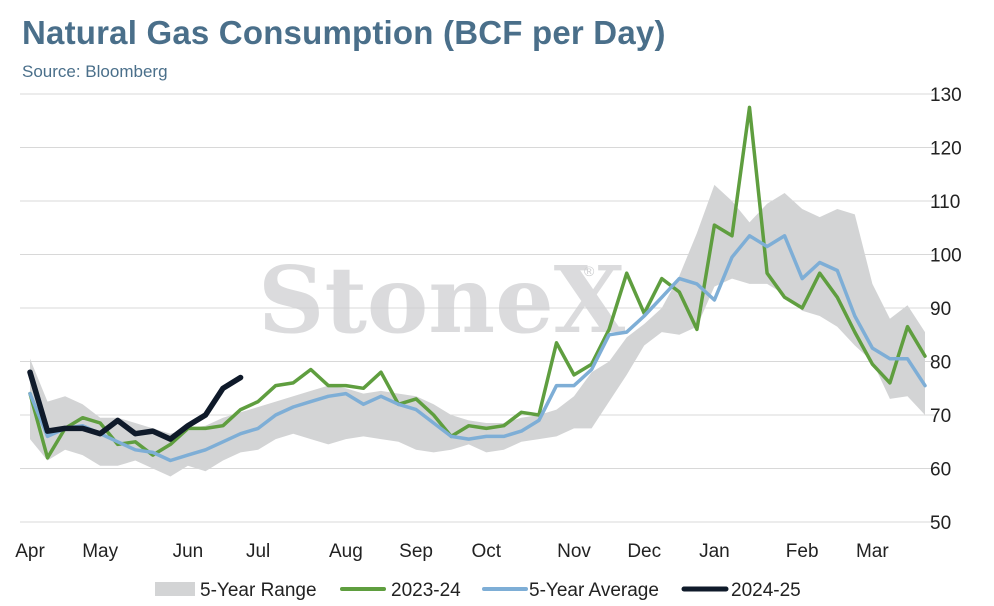 The image size is (994, 606). Describe the element at coordinates (452, 551) in the screenshot. I see `x-axis-ticks: Apr May Jun Jul Aug Sep Oct Nov Dec Jan Feb Mar` at that location.